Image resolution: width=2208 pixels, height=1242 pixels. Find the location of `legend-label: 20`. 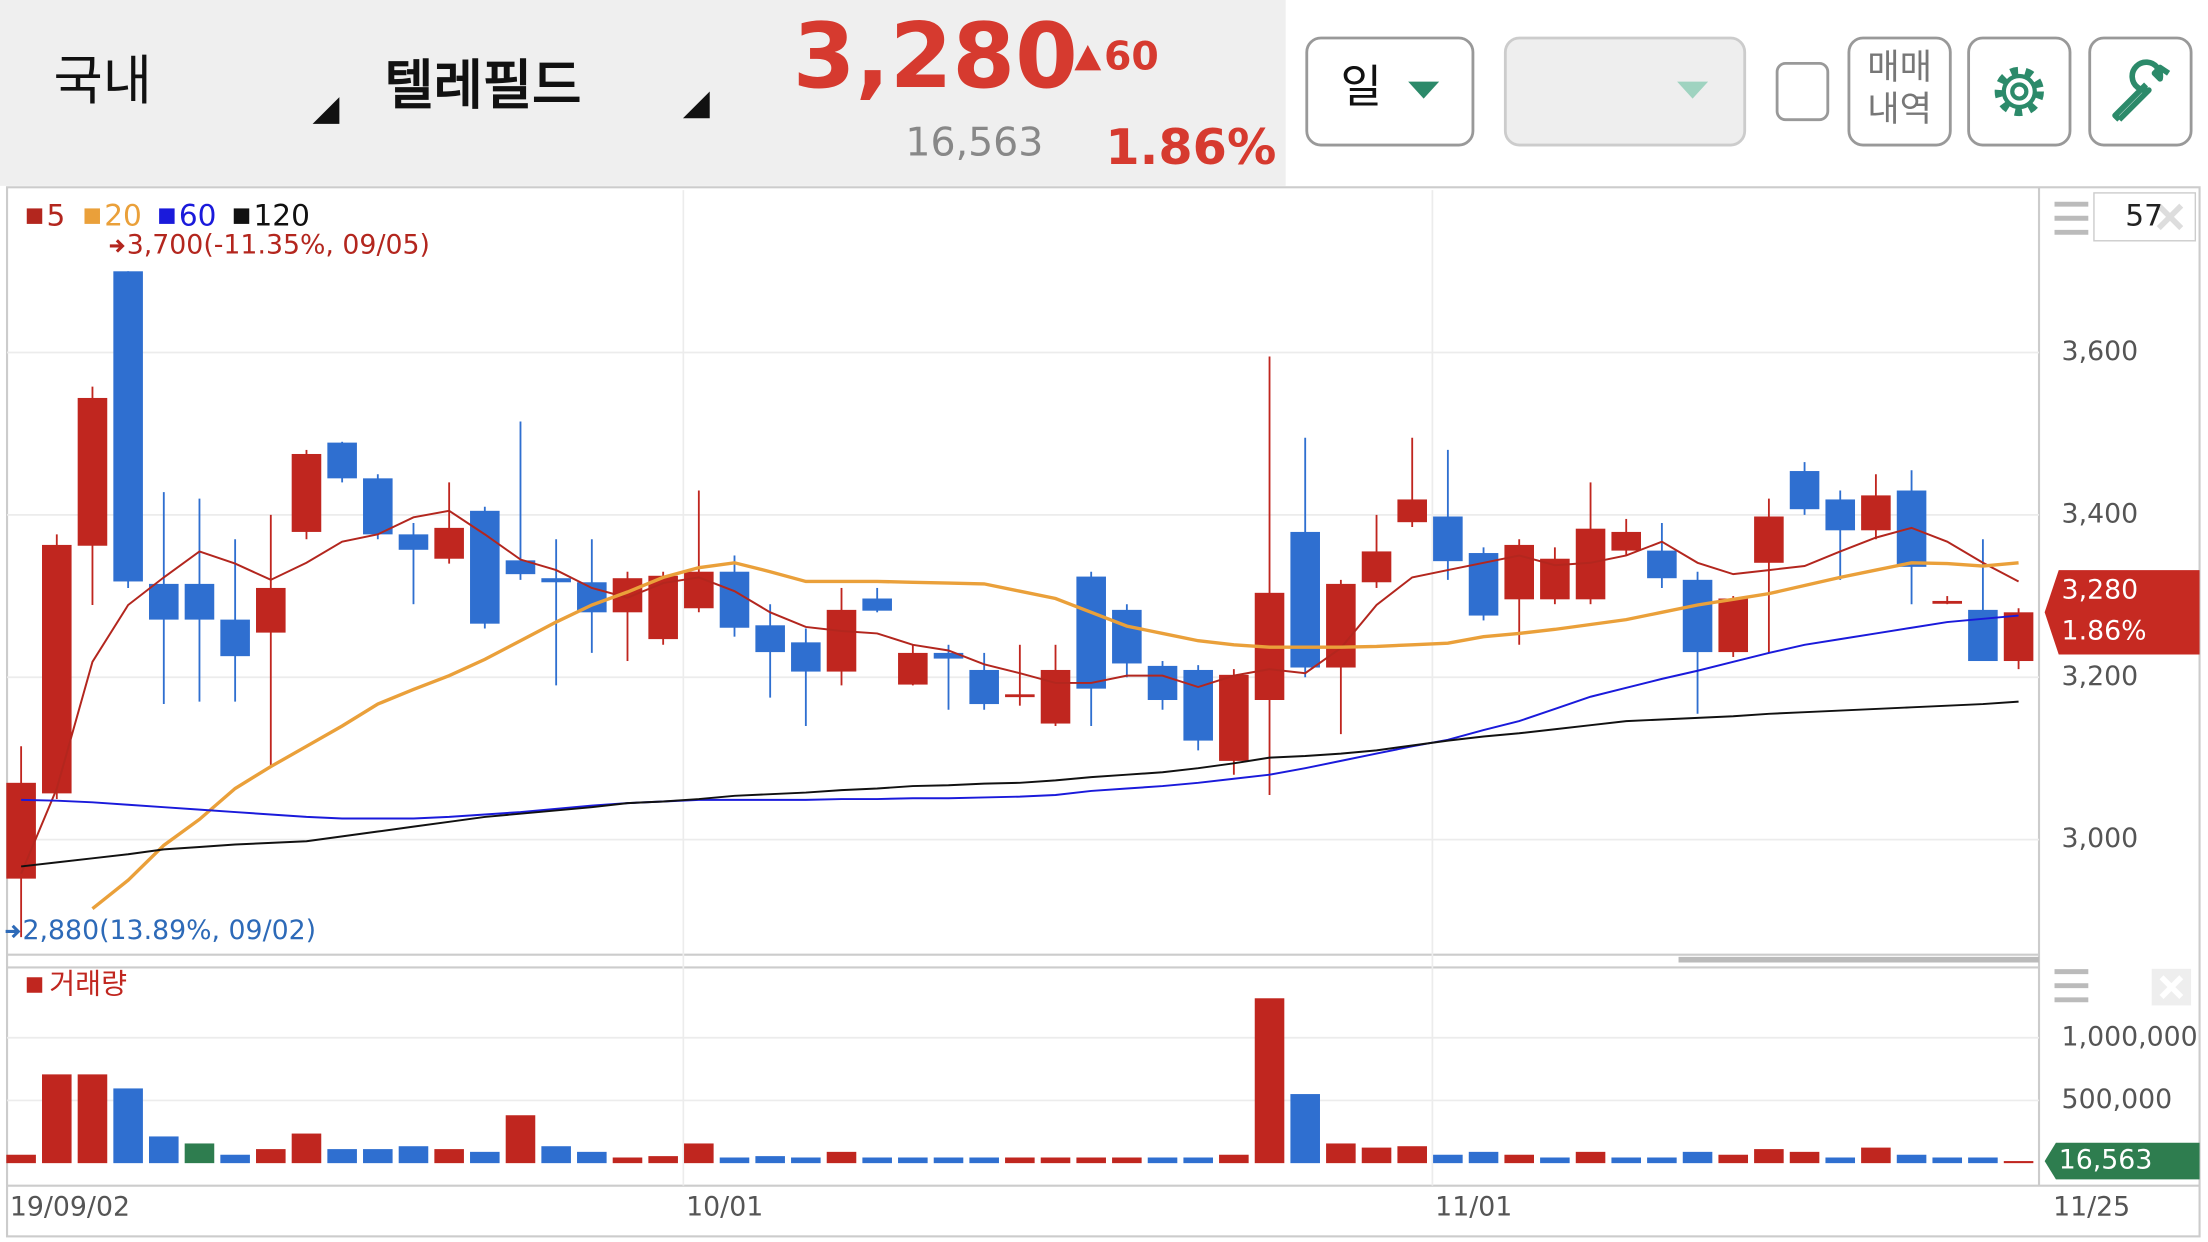

legend-label: 20 is located at coordinates (123, 215).